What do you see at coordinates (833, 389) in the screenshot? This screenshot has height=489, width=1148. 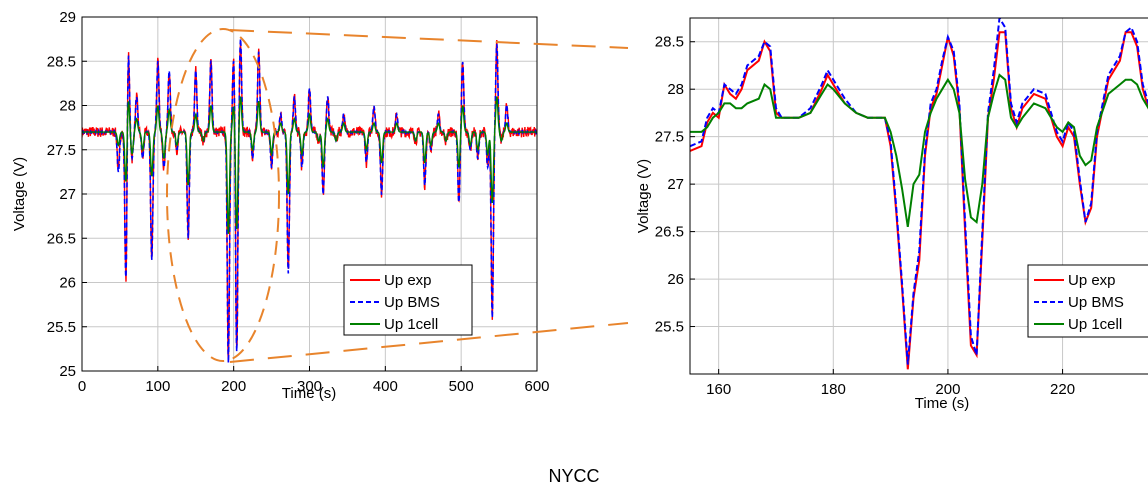 I see `x-tick-label: 180` at bounding box center [833, 389].